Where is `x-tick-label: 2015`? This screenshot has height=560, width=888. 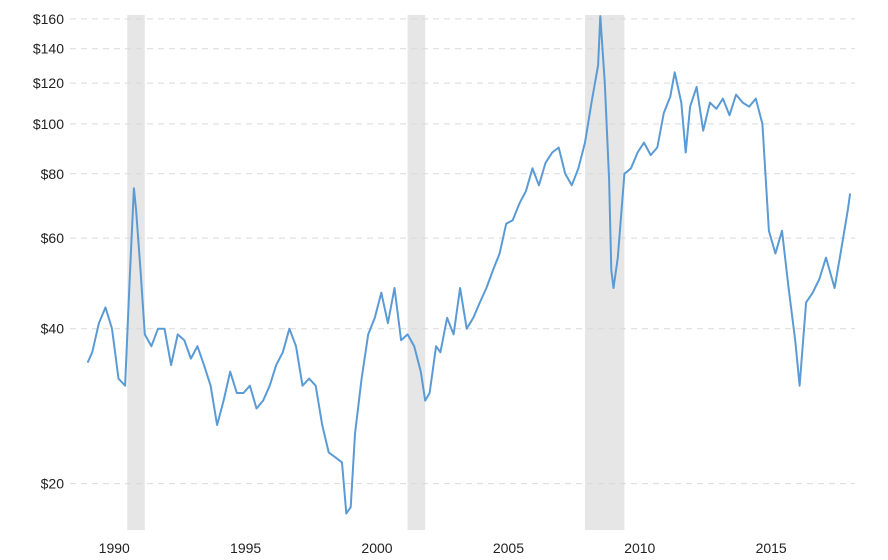 x-tick-label: 2015 is located at coordinates (771, 548).